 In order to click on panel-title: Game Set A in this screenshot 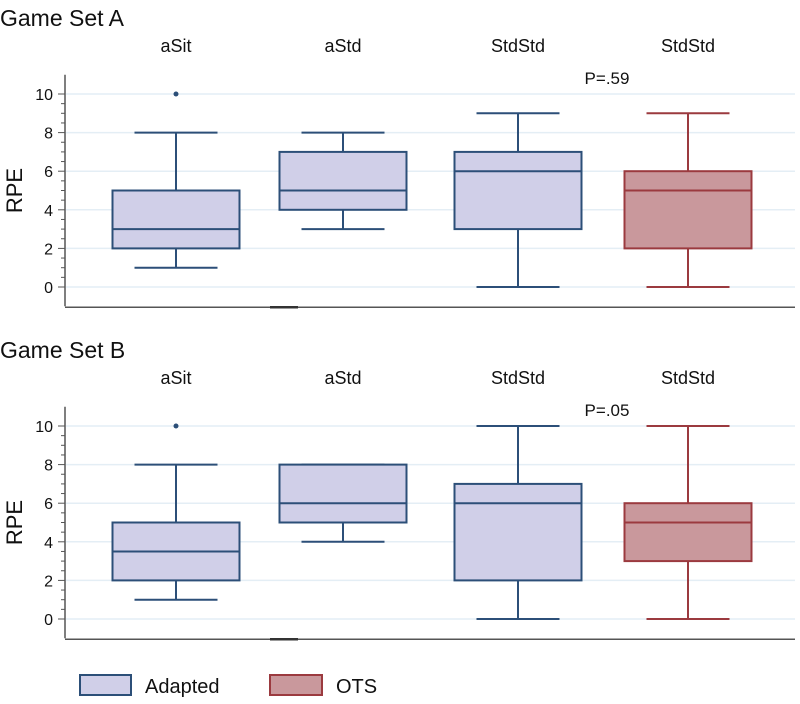, I will do `click(62, 18)`.